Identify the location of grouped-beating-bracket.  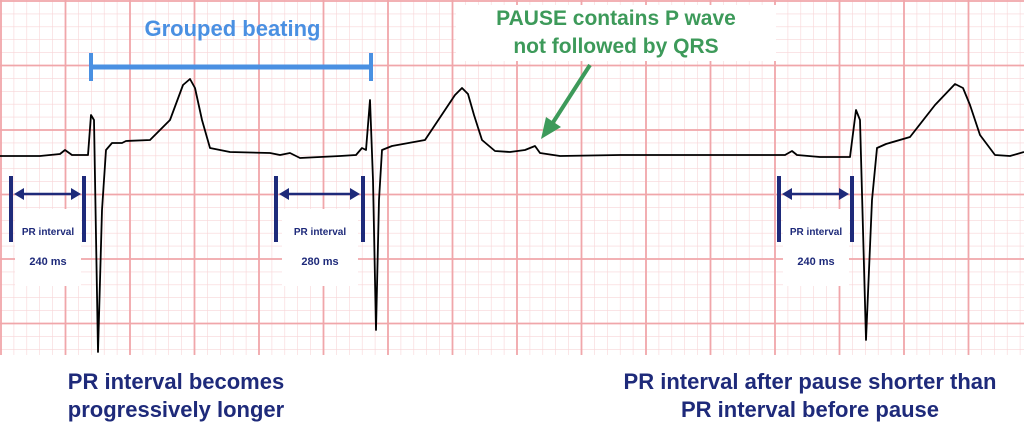
(231, 67).